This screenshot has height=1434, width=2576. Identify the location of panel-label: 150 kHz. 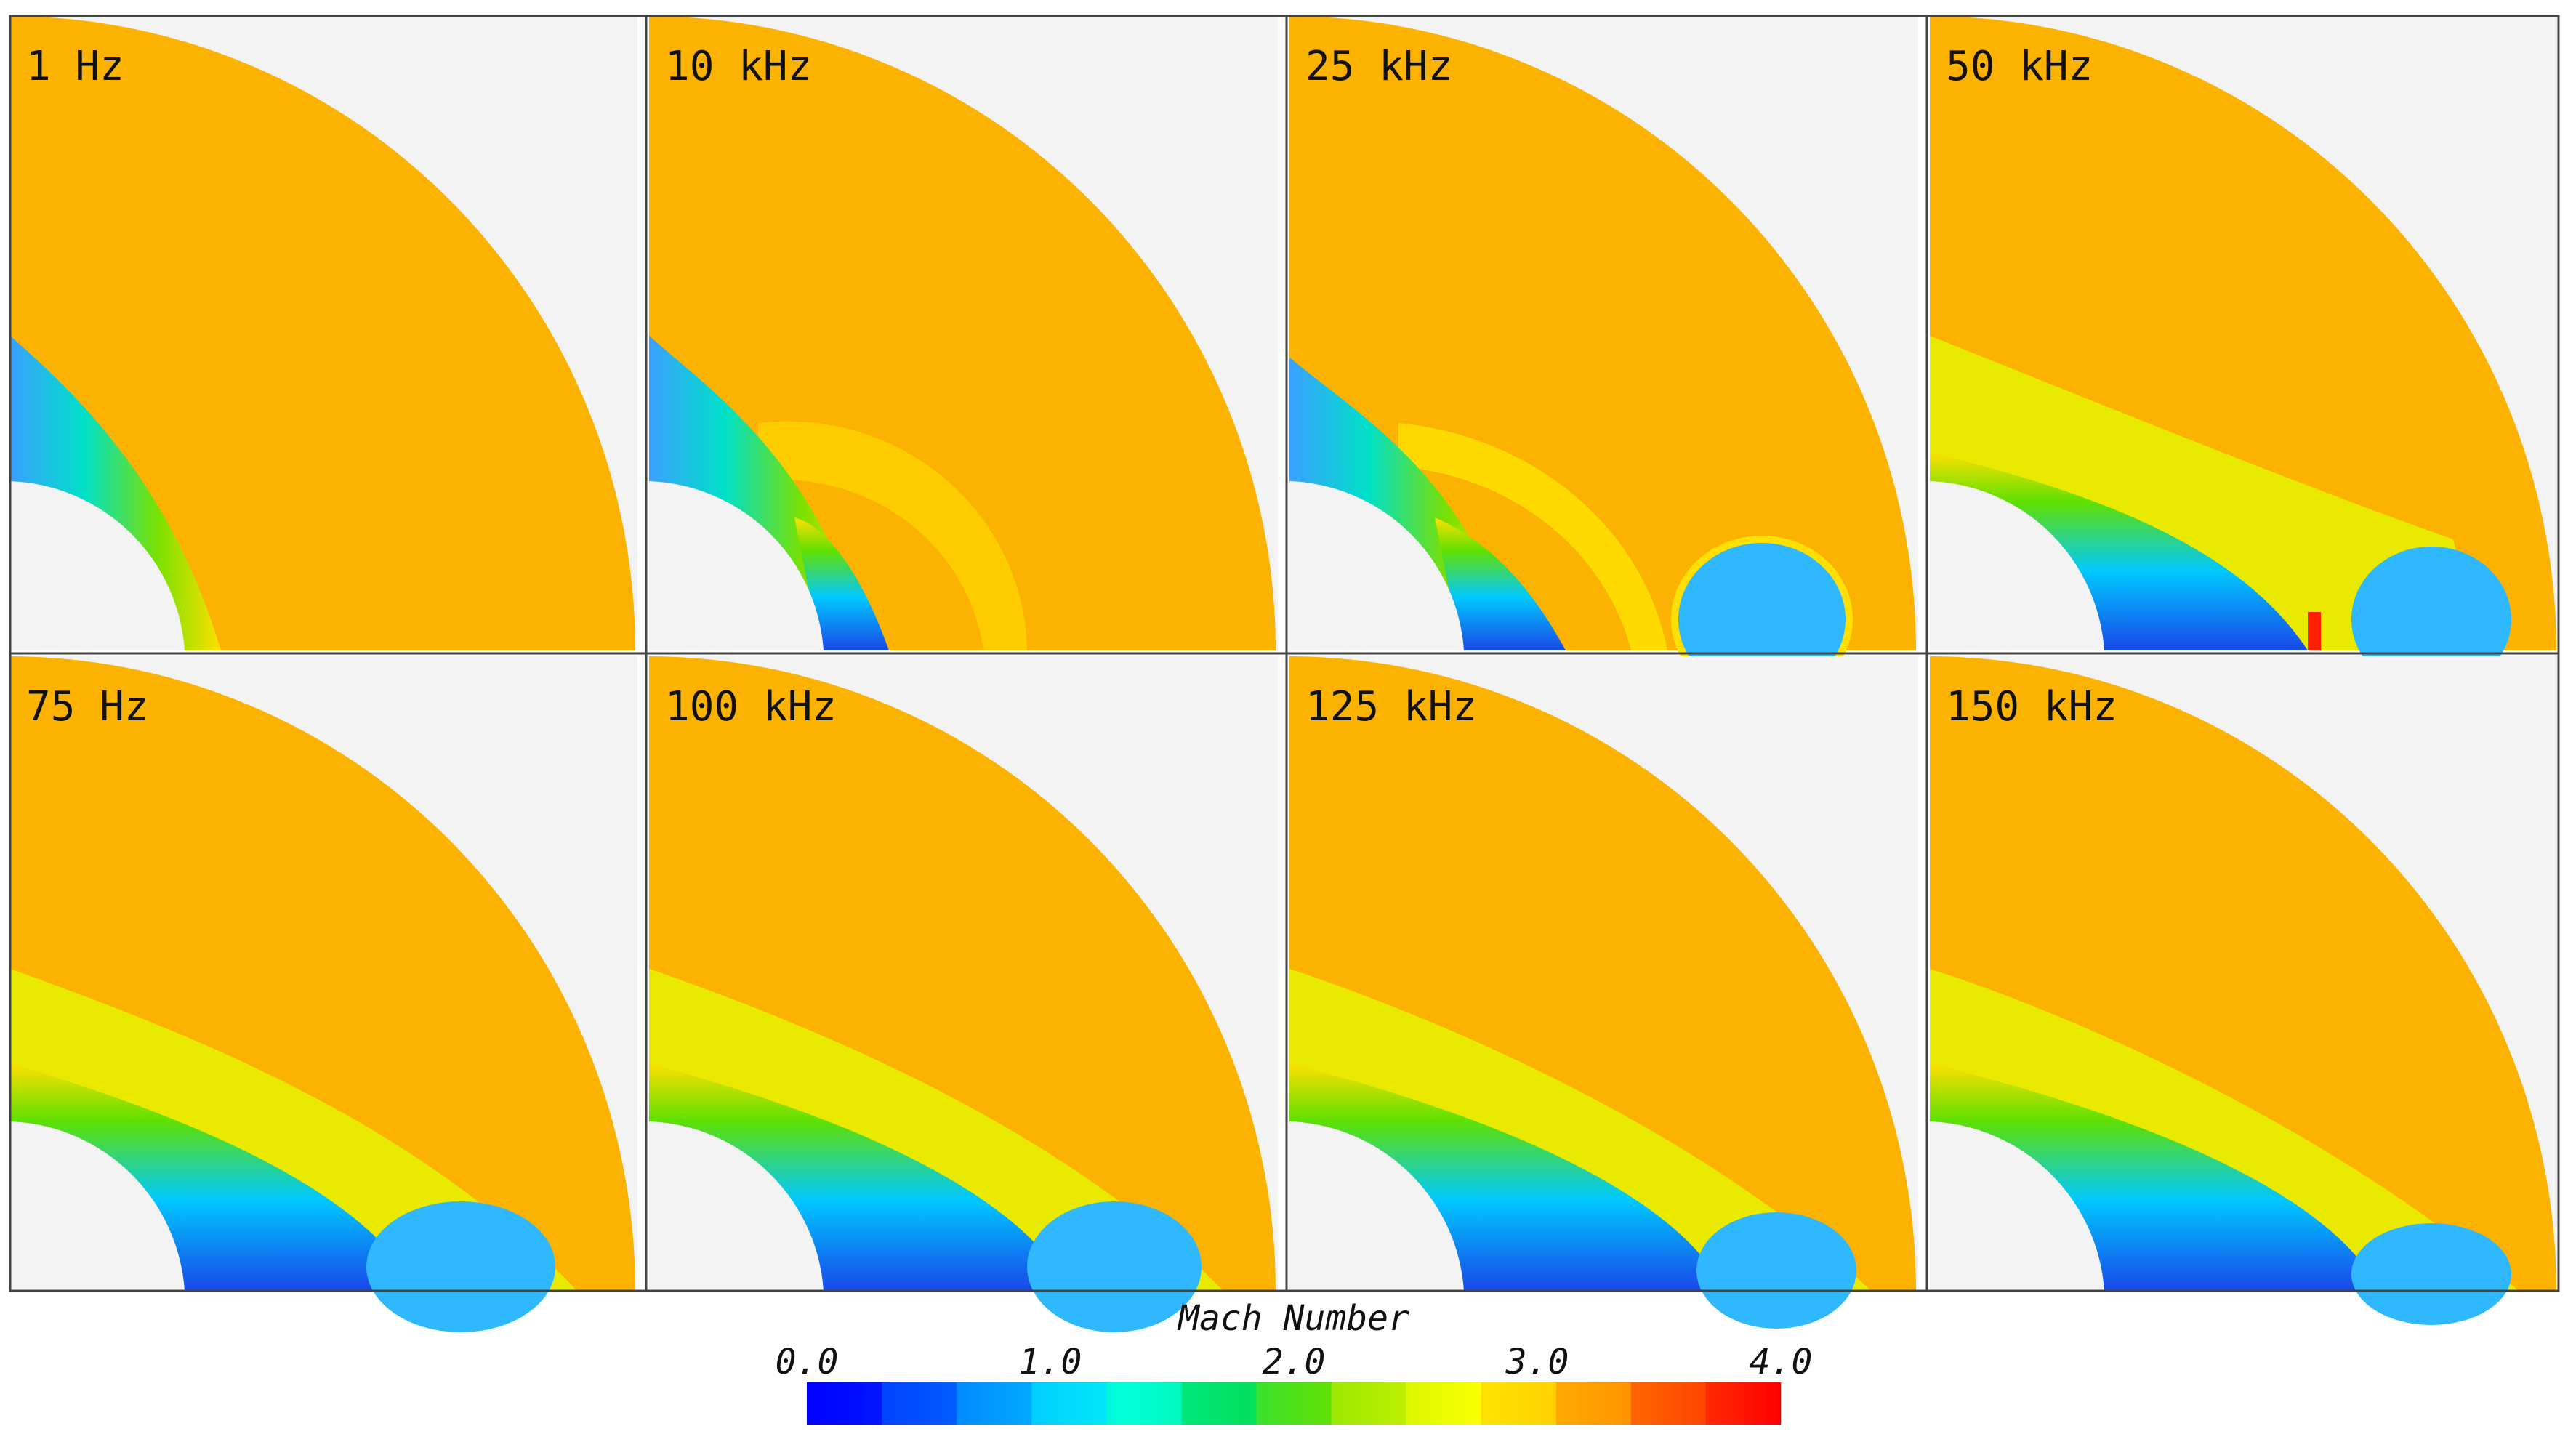
(2031, 706).